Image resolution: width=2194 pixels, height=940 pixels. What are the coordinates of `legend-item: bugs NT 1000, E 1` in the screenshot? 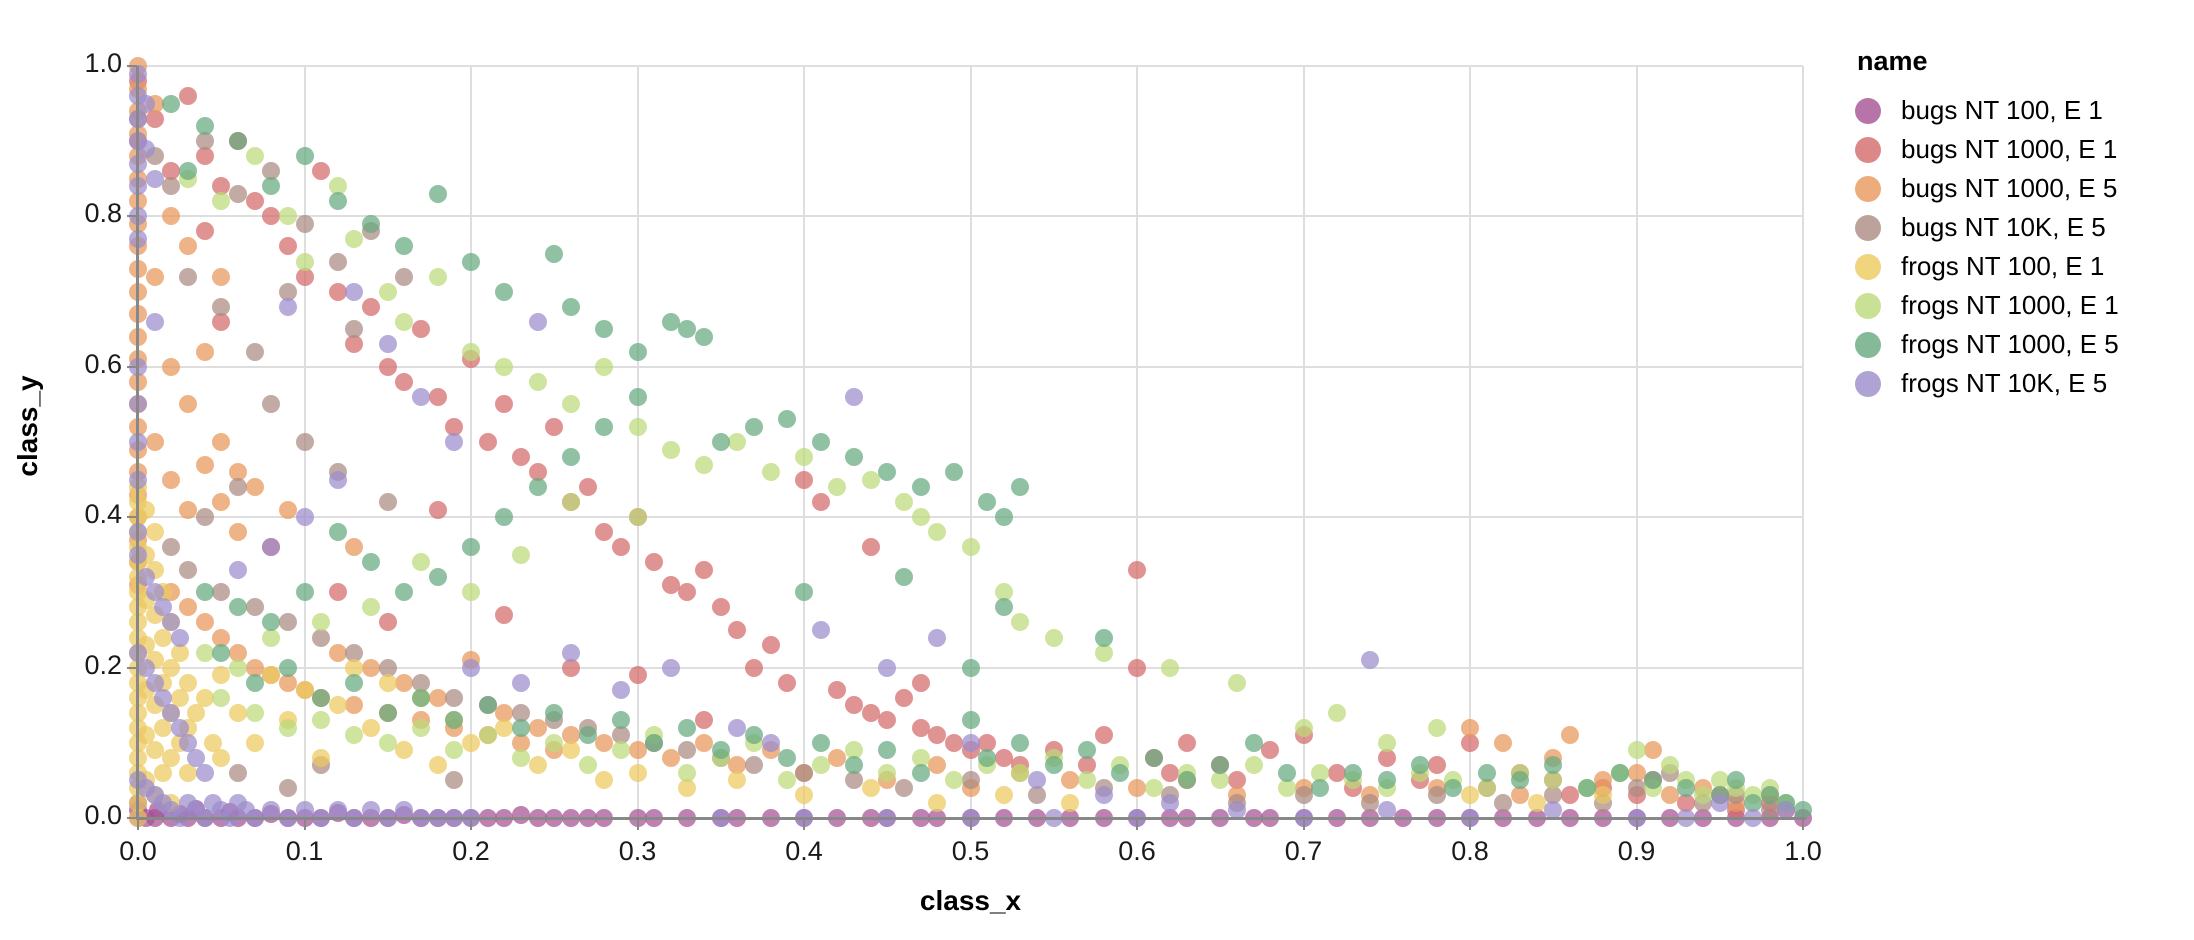 It's located at (2020, 149).